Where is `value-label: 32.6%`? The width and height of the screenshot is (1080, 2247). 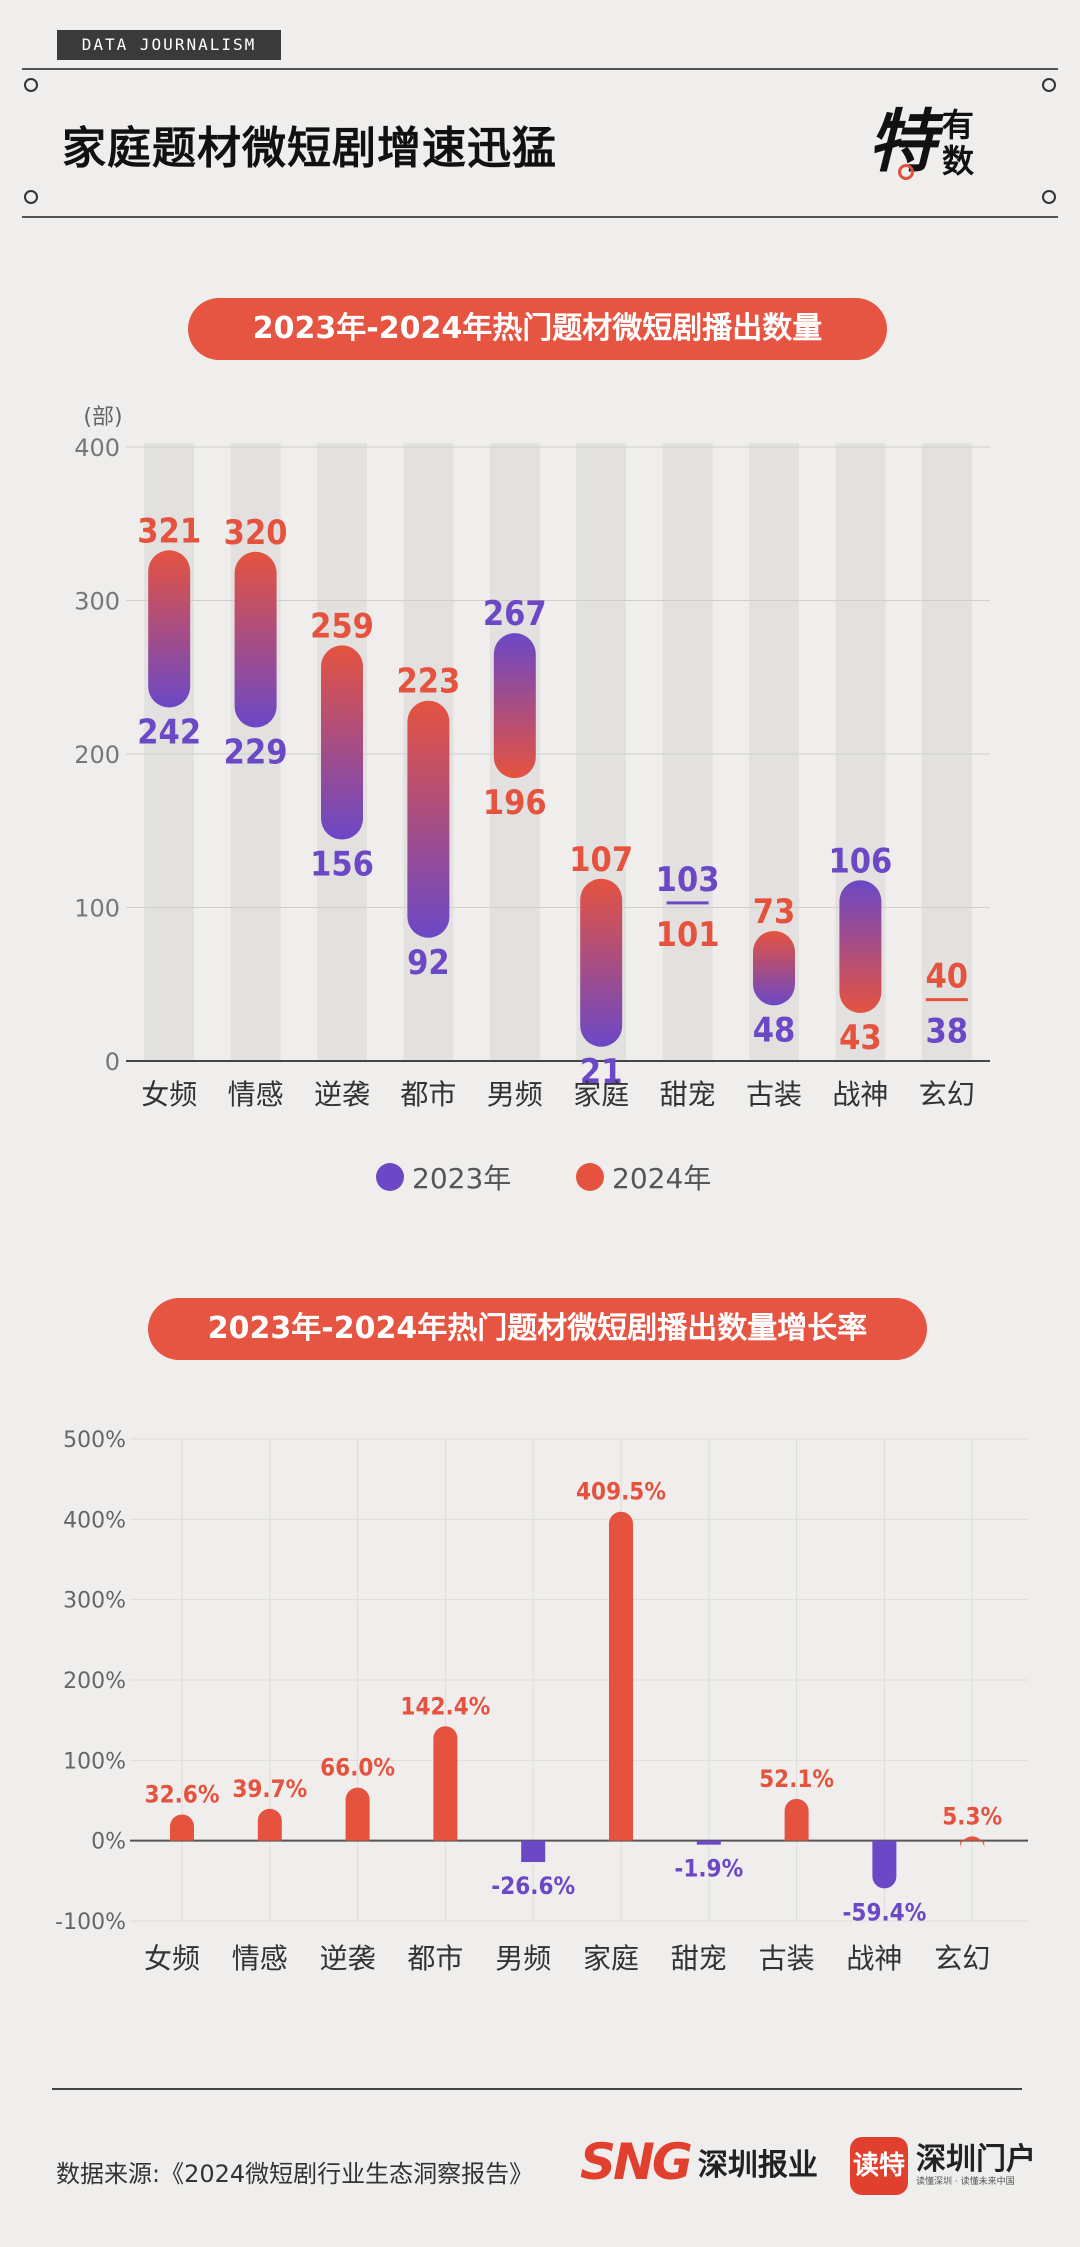 value-label: 32.6% is located at coordinates (182, 1794).